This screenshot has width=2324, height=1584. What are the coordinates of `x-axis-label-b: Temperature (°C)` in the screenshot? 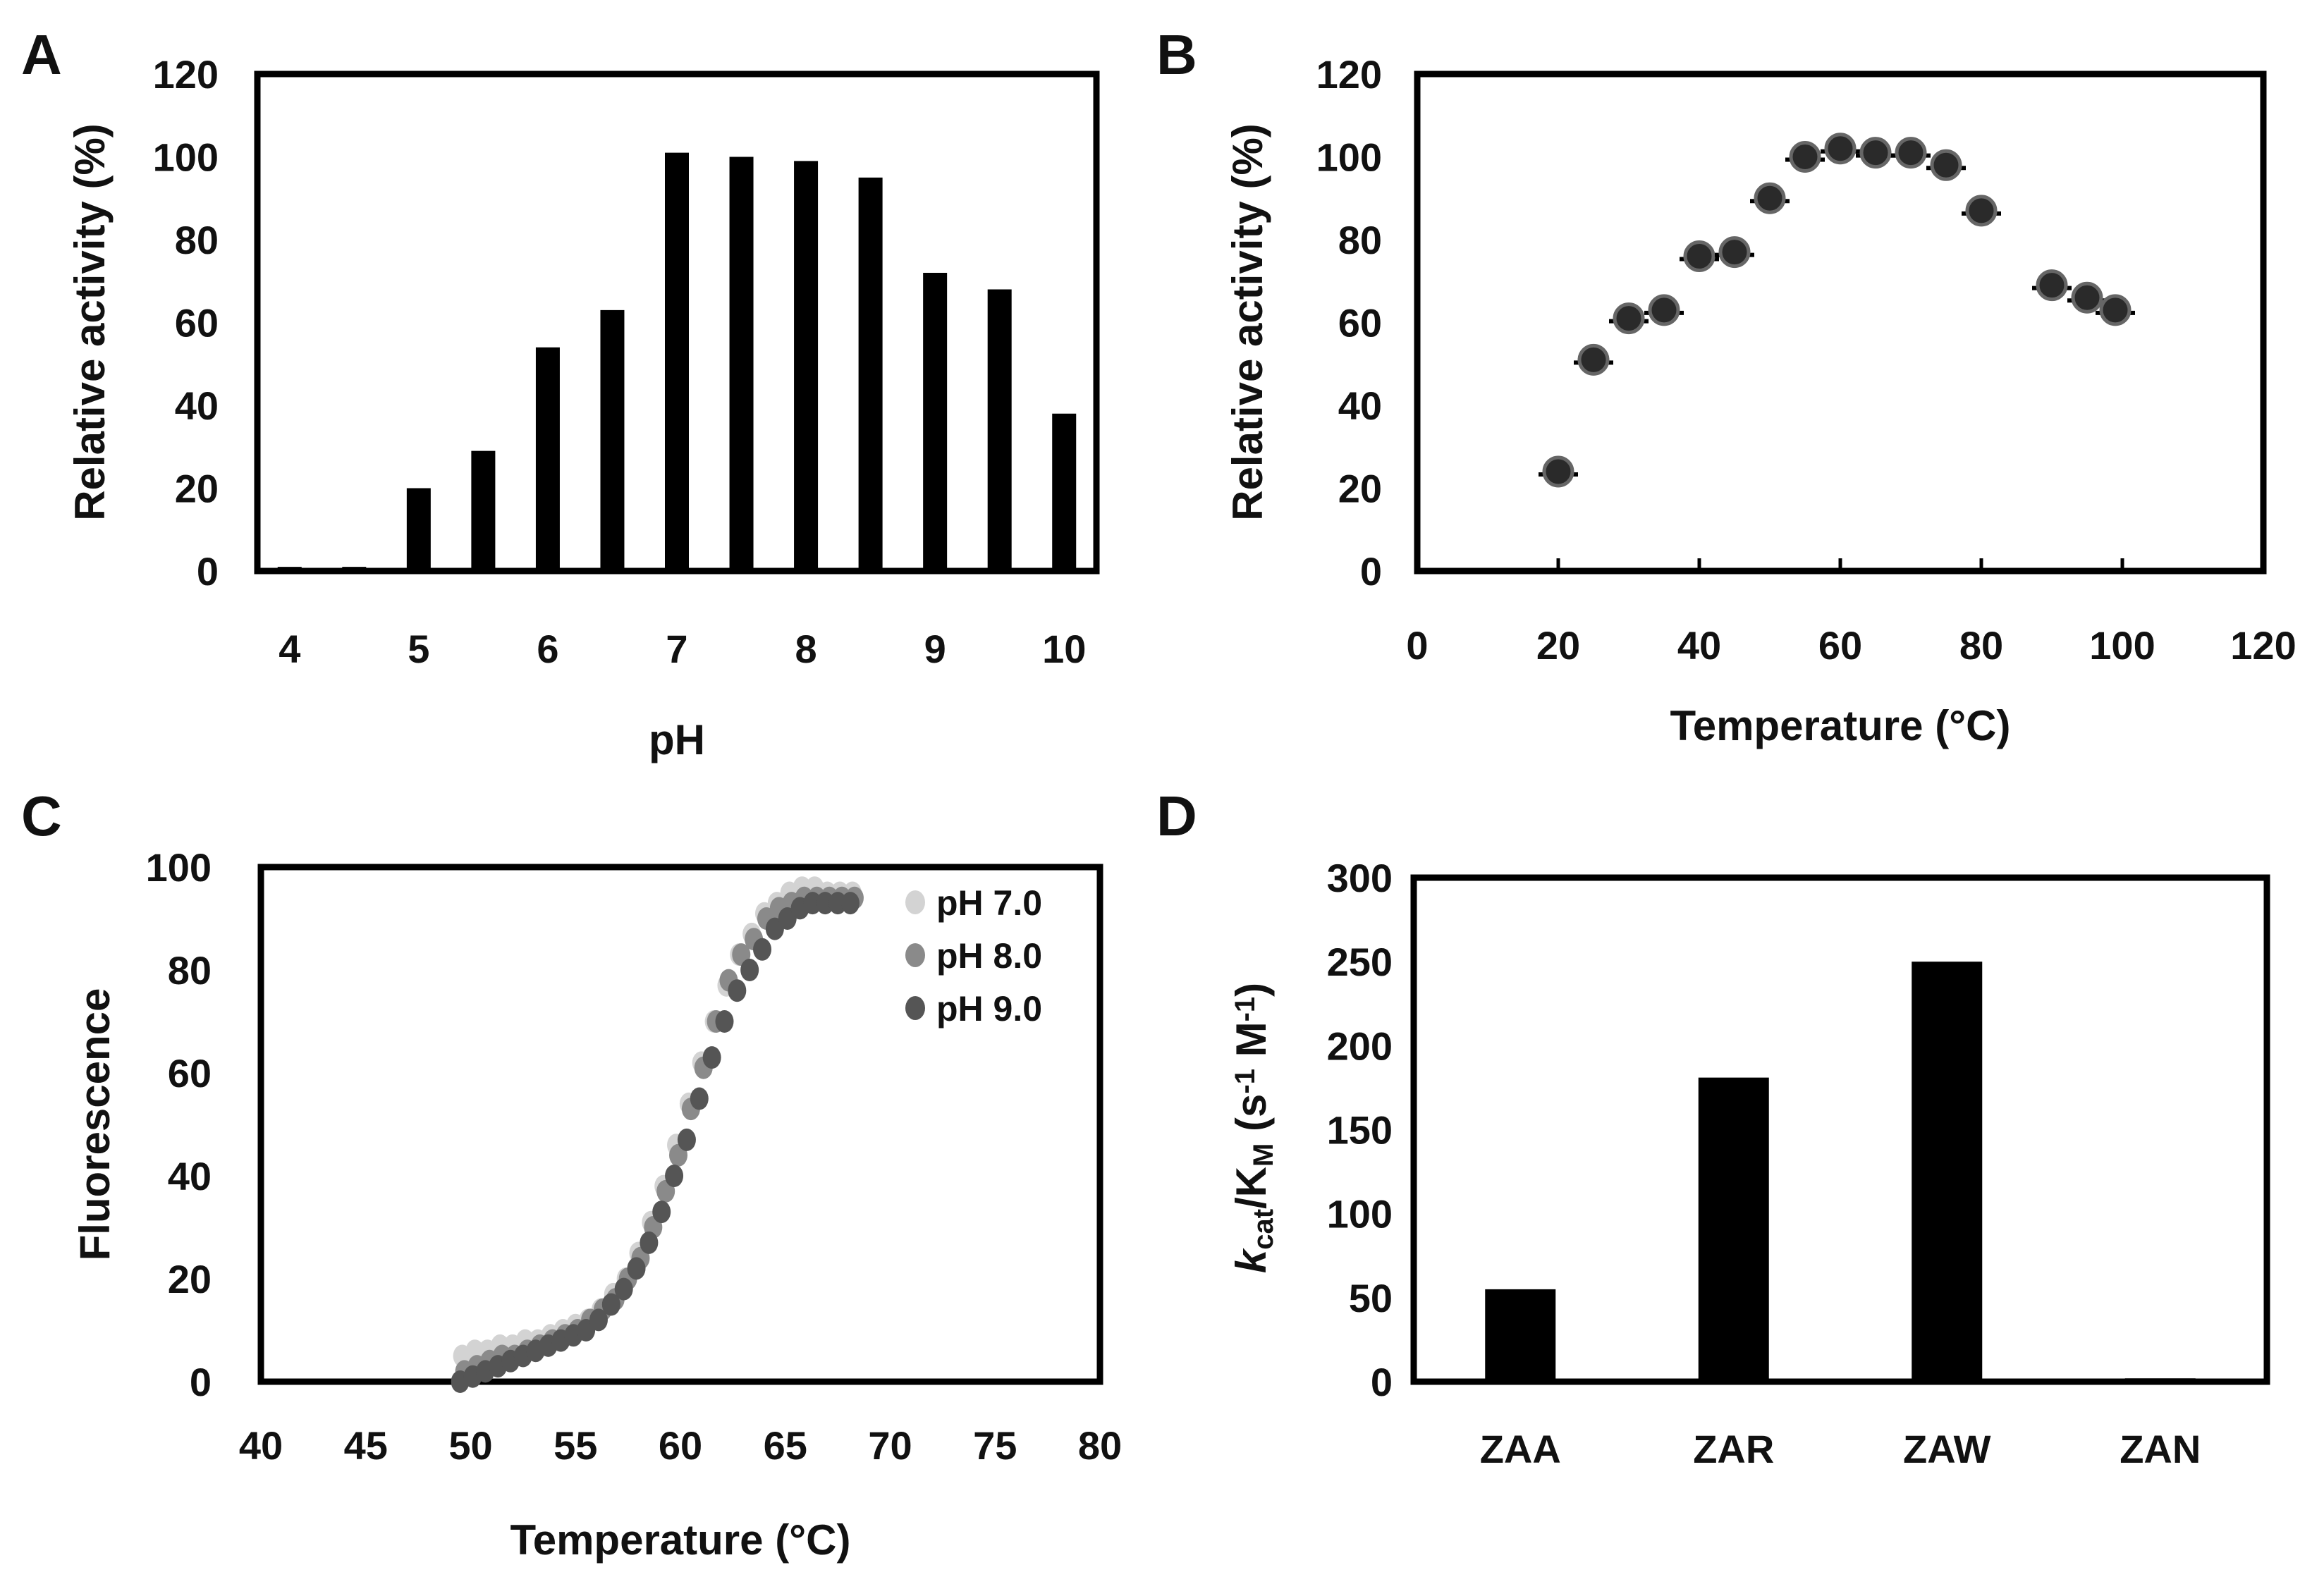 It's located at (1840, 725).